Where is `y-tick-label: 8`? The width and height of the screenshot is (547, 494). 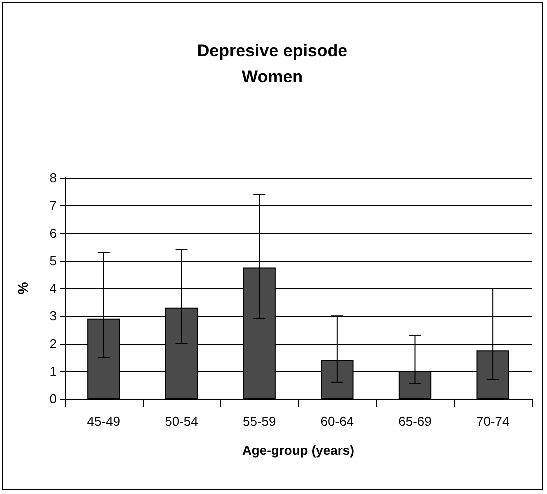 y-tick-label: 8 is located at coordinates (53, 178).